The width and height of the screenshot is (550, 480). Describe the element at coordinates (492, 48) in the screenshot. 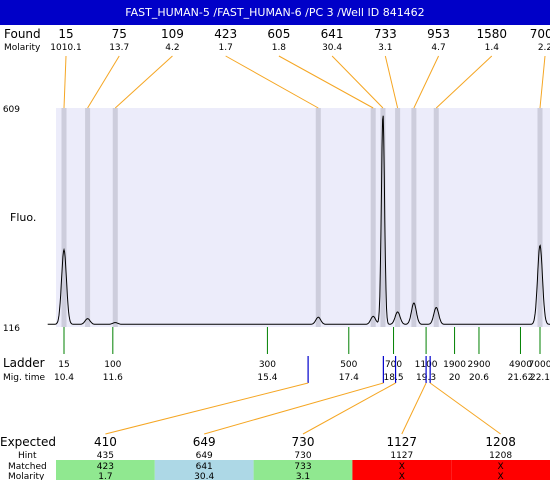

I see `found-peak-molarity: 1.4` at that location.